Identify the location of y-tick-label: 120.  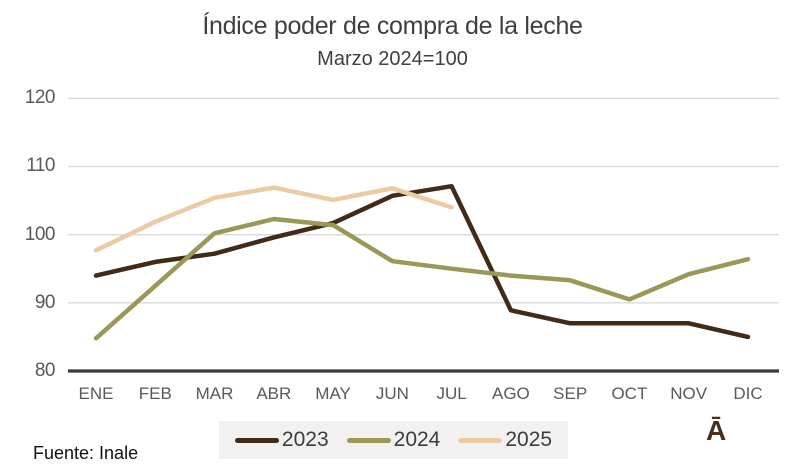
(40, 98).